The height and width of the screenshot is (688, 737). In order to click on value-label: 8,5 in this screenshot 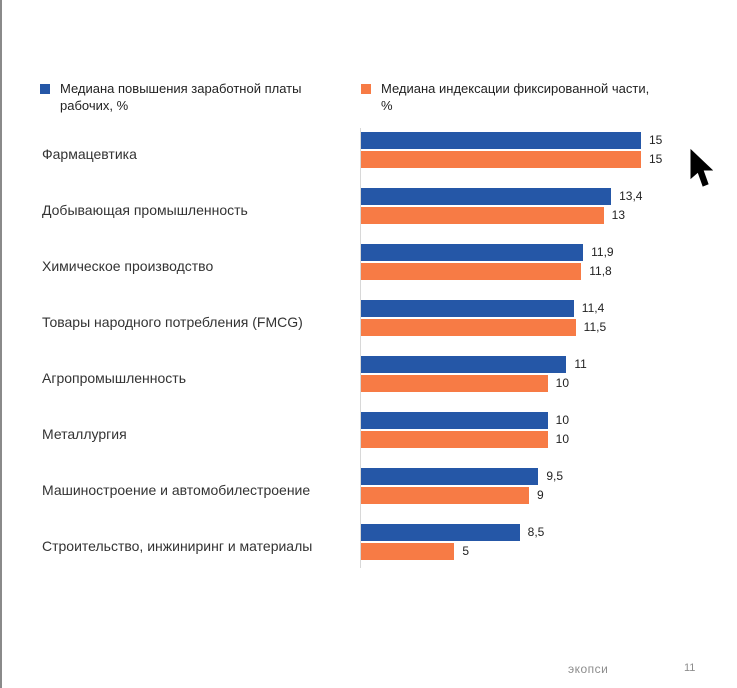, I will do `click(536, 532)`.